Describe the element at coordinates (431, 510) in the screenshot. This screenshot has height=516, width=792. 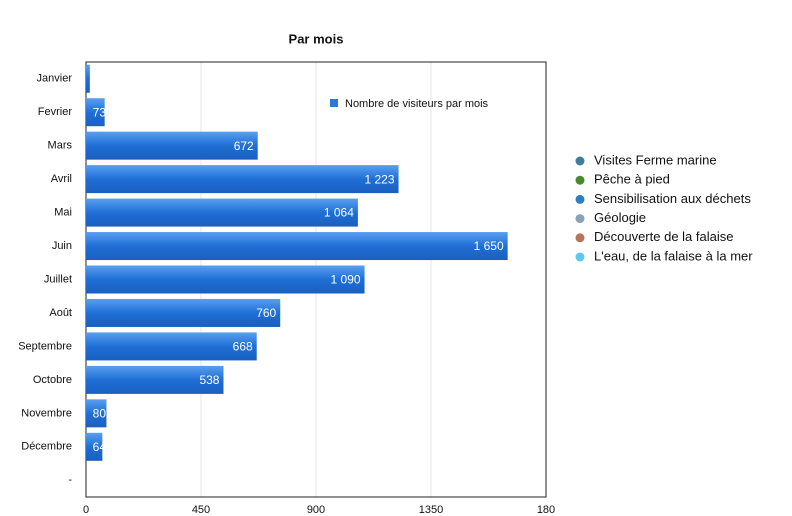
I see `x-tick-label: 1350` at that location.